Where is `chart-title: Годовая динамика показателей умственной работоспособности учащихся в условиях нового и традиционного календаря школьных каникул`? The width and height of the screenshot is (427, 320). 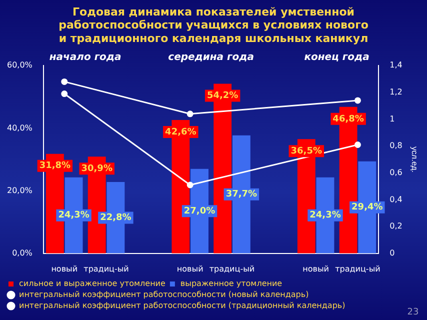 chart-title: Годовая динамика показателей умственной работоспособности учащихся в условиях нового и традиционного календаря школьных каникул is located at coordinates (213, 25).